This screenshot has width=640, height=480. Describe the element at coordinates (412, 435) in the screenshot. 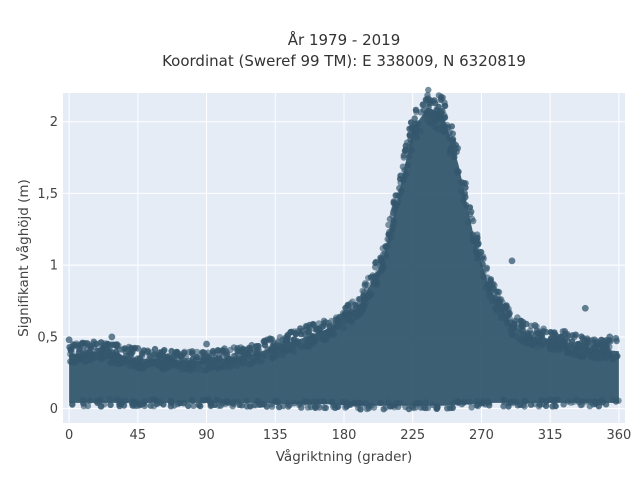

I see `x-tick-label: 225` at that location.